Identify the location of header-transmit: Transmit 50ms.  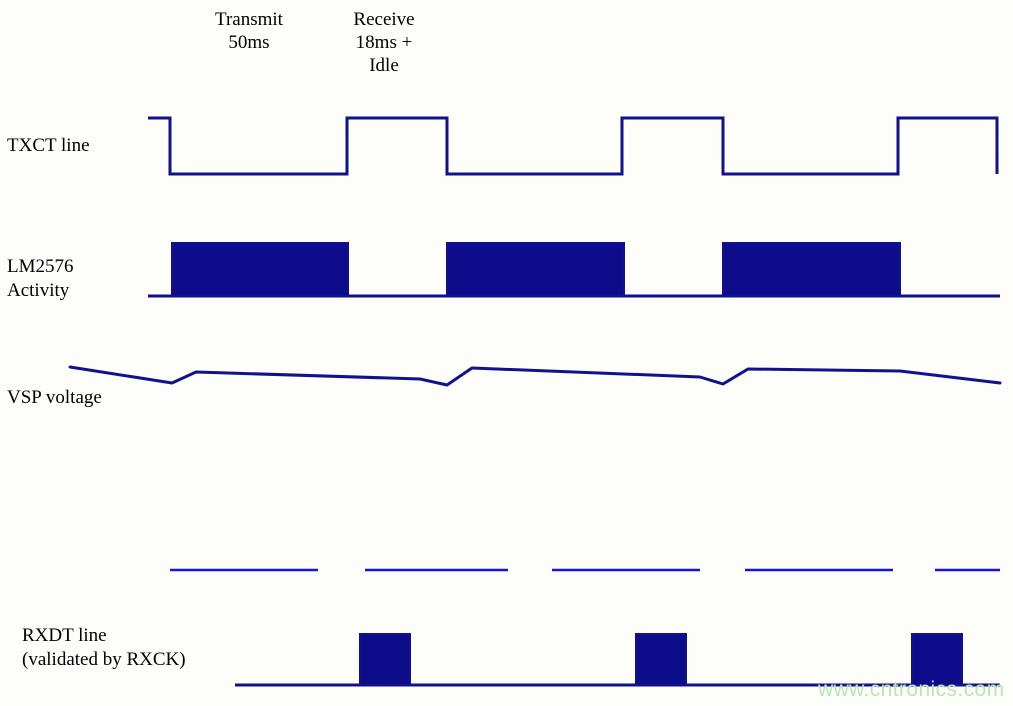
(249, 31).